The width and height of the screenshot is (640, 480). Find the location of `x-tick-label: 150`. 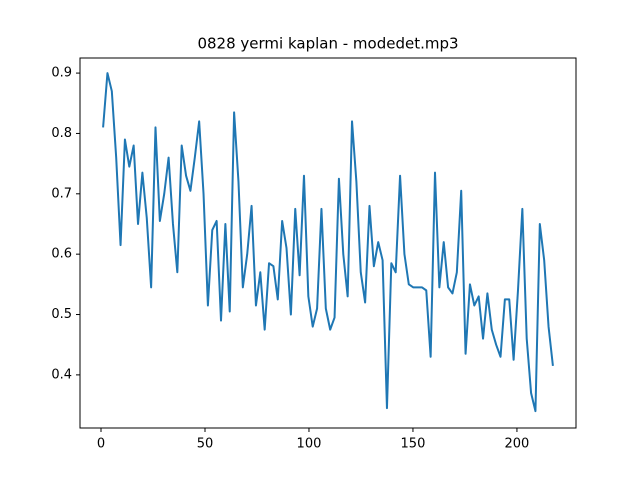

x-tick-label: 150 is located at coordinates (413, 444).